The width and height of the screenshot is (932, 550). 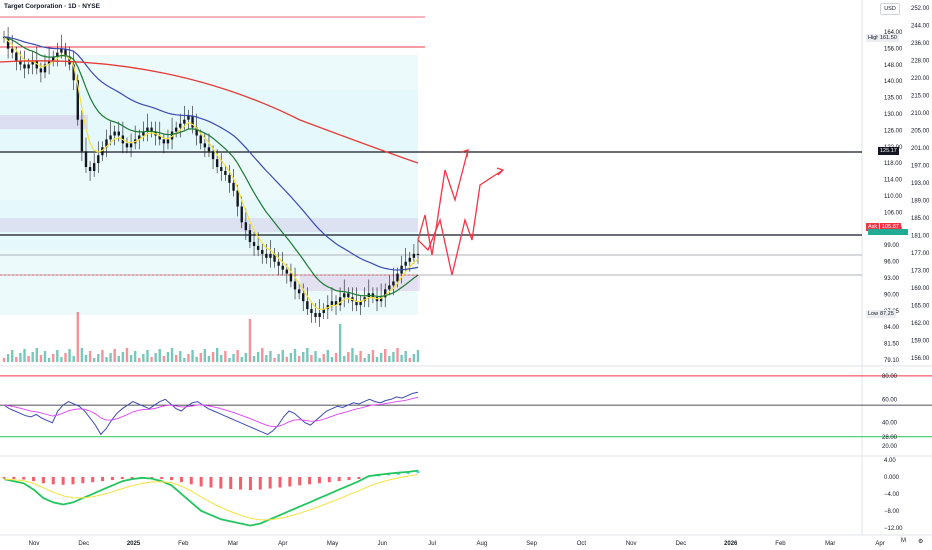 What do you see at coordinates (920, 167) in the screenshot?
I see `price-axis-label-right: 197.00` at bounding box center [920, 167].